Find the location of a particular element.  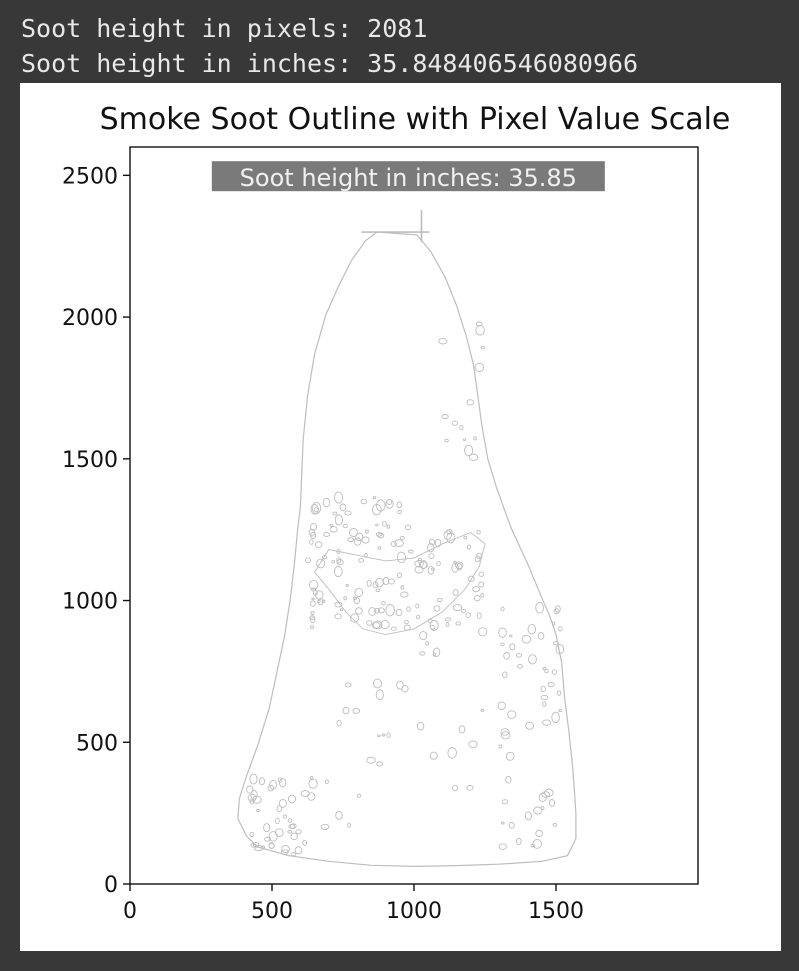

y-tick-label: 0 is located at coordinates (111, 885).